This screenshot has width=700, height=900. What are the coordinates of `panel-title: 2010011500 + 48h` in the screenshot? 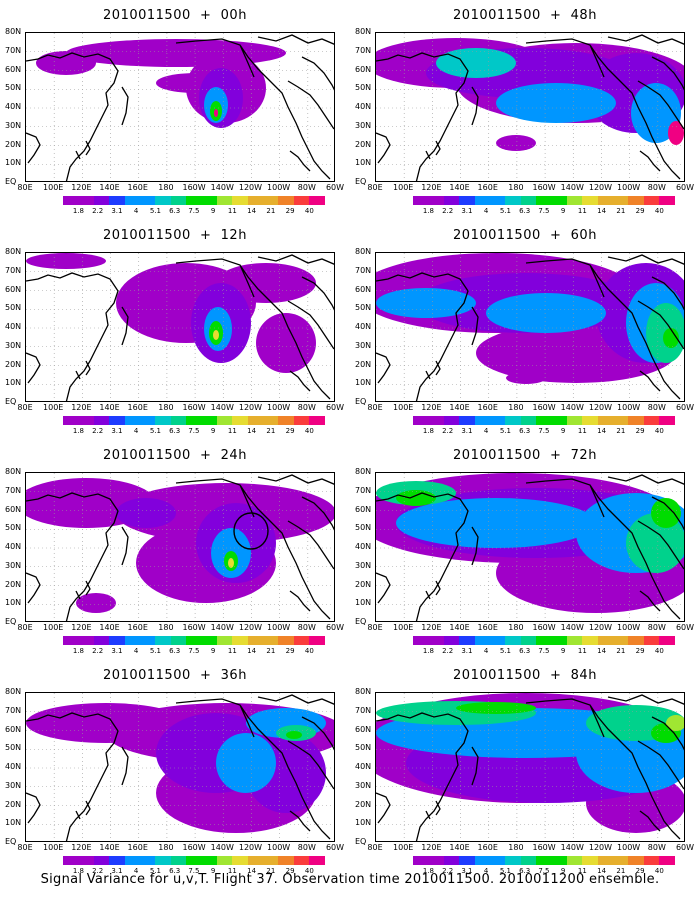 It's located at (525, 15).